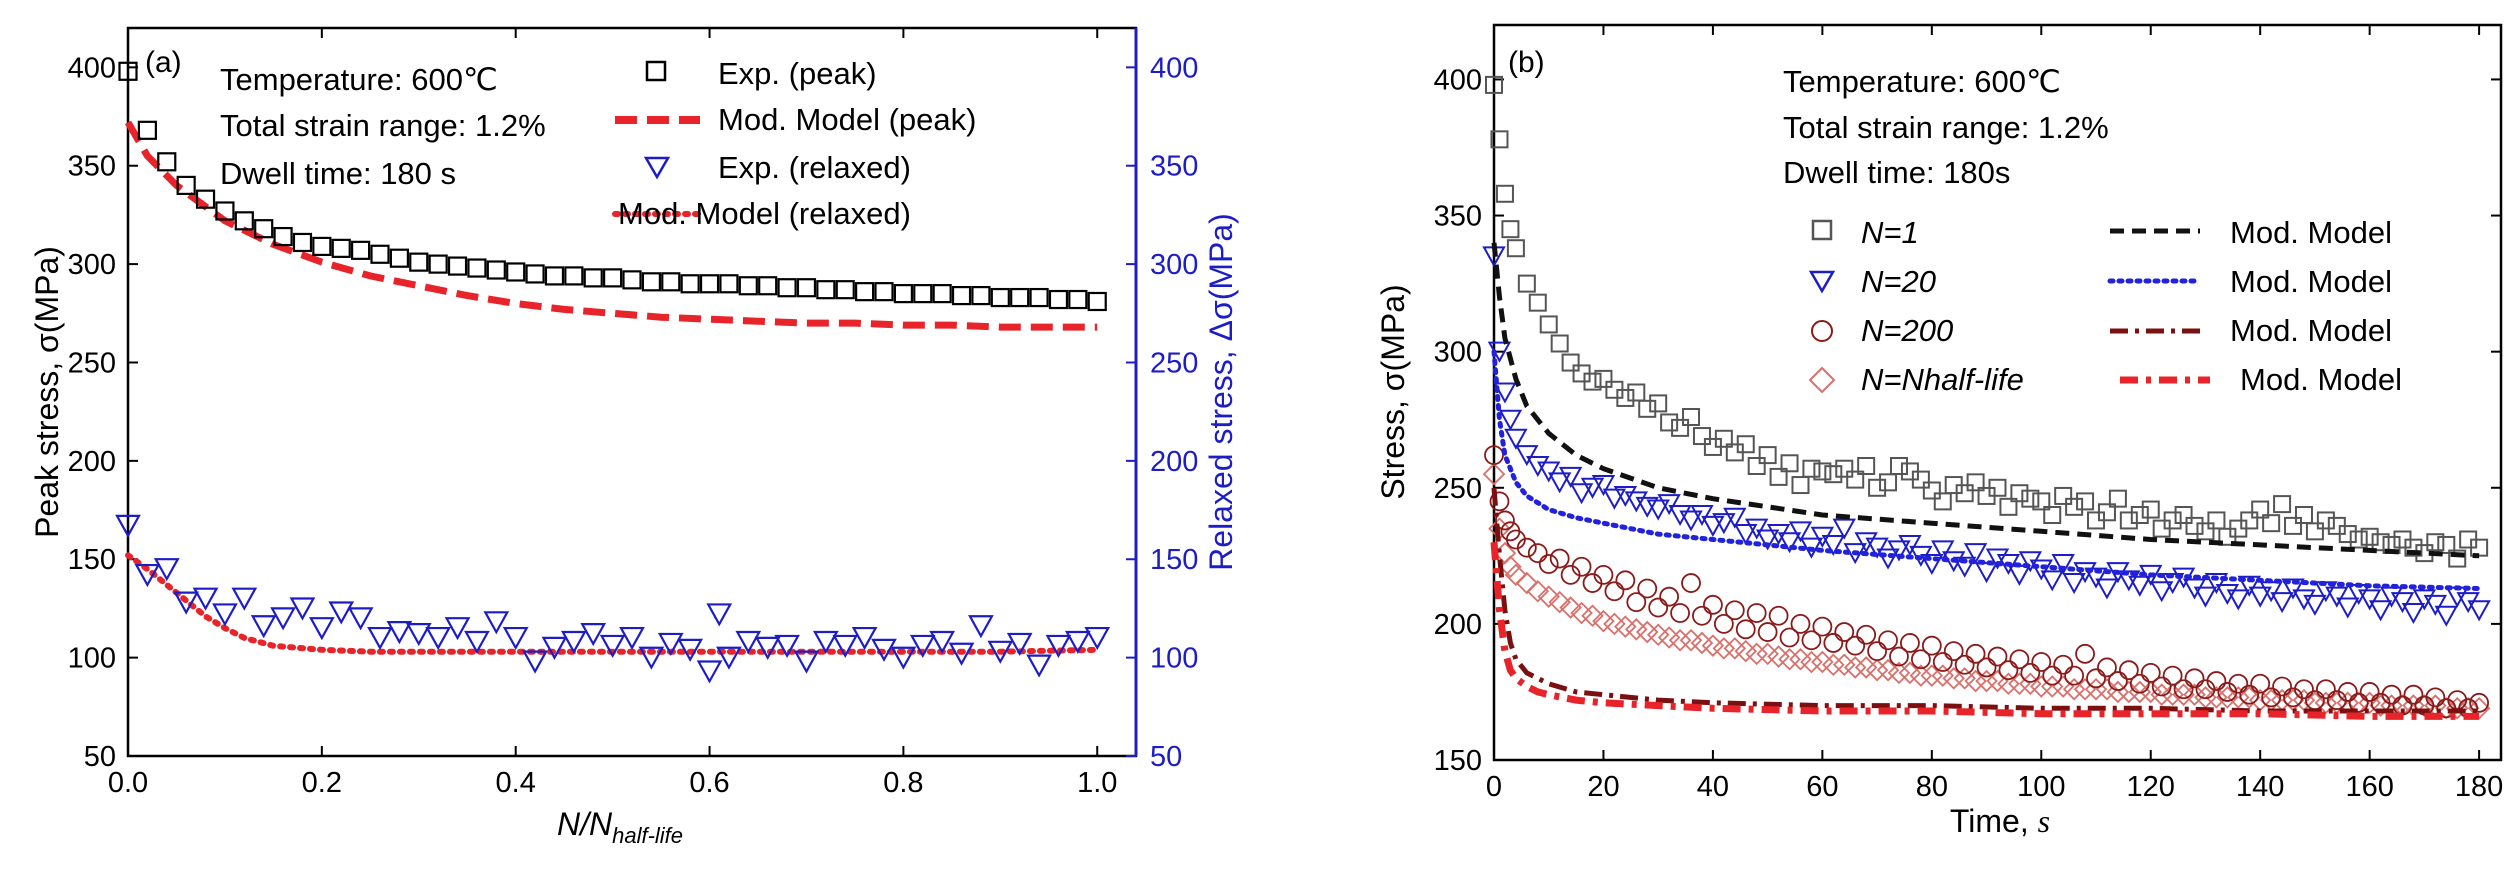  Describe the element at coordinates (92, 68) in the screenshot. I see `y-tick-label: 400` at that location.